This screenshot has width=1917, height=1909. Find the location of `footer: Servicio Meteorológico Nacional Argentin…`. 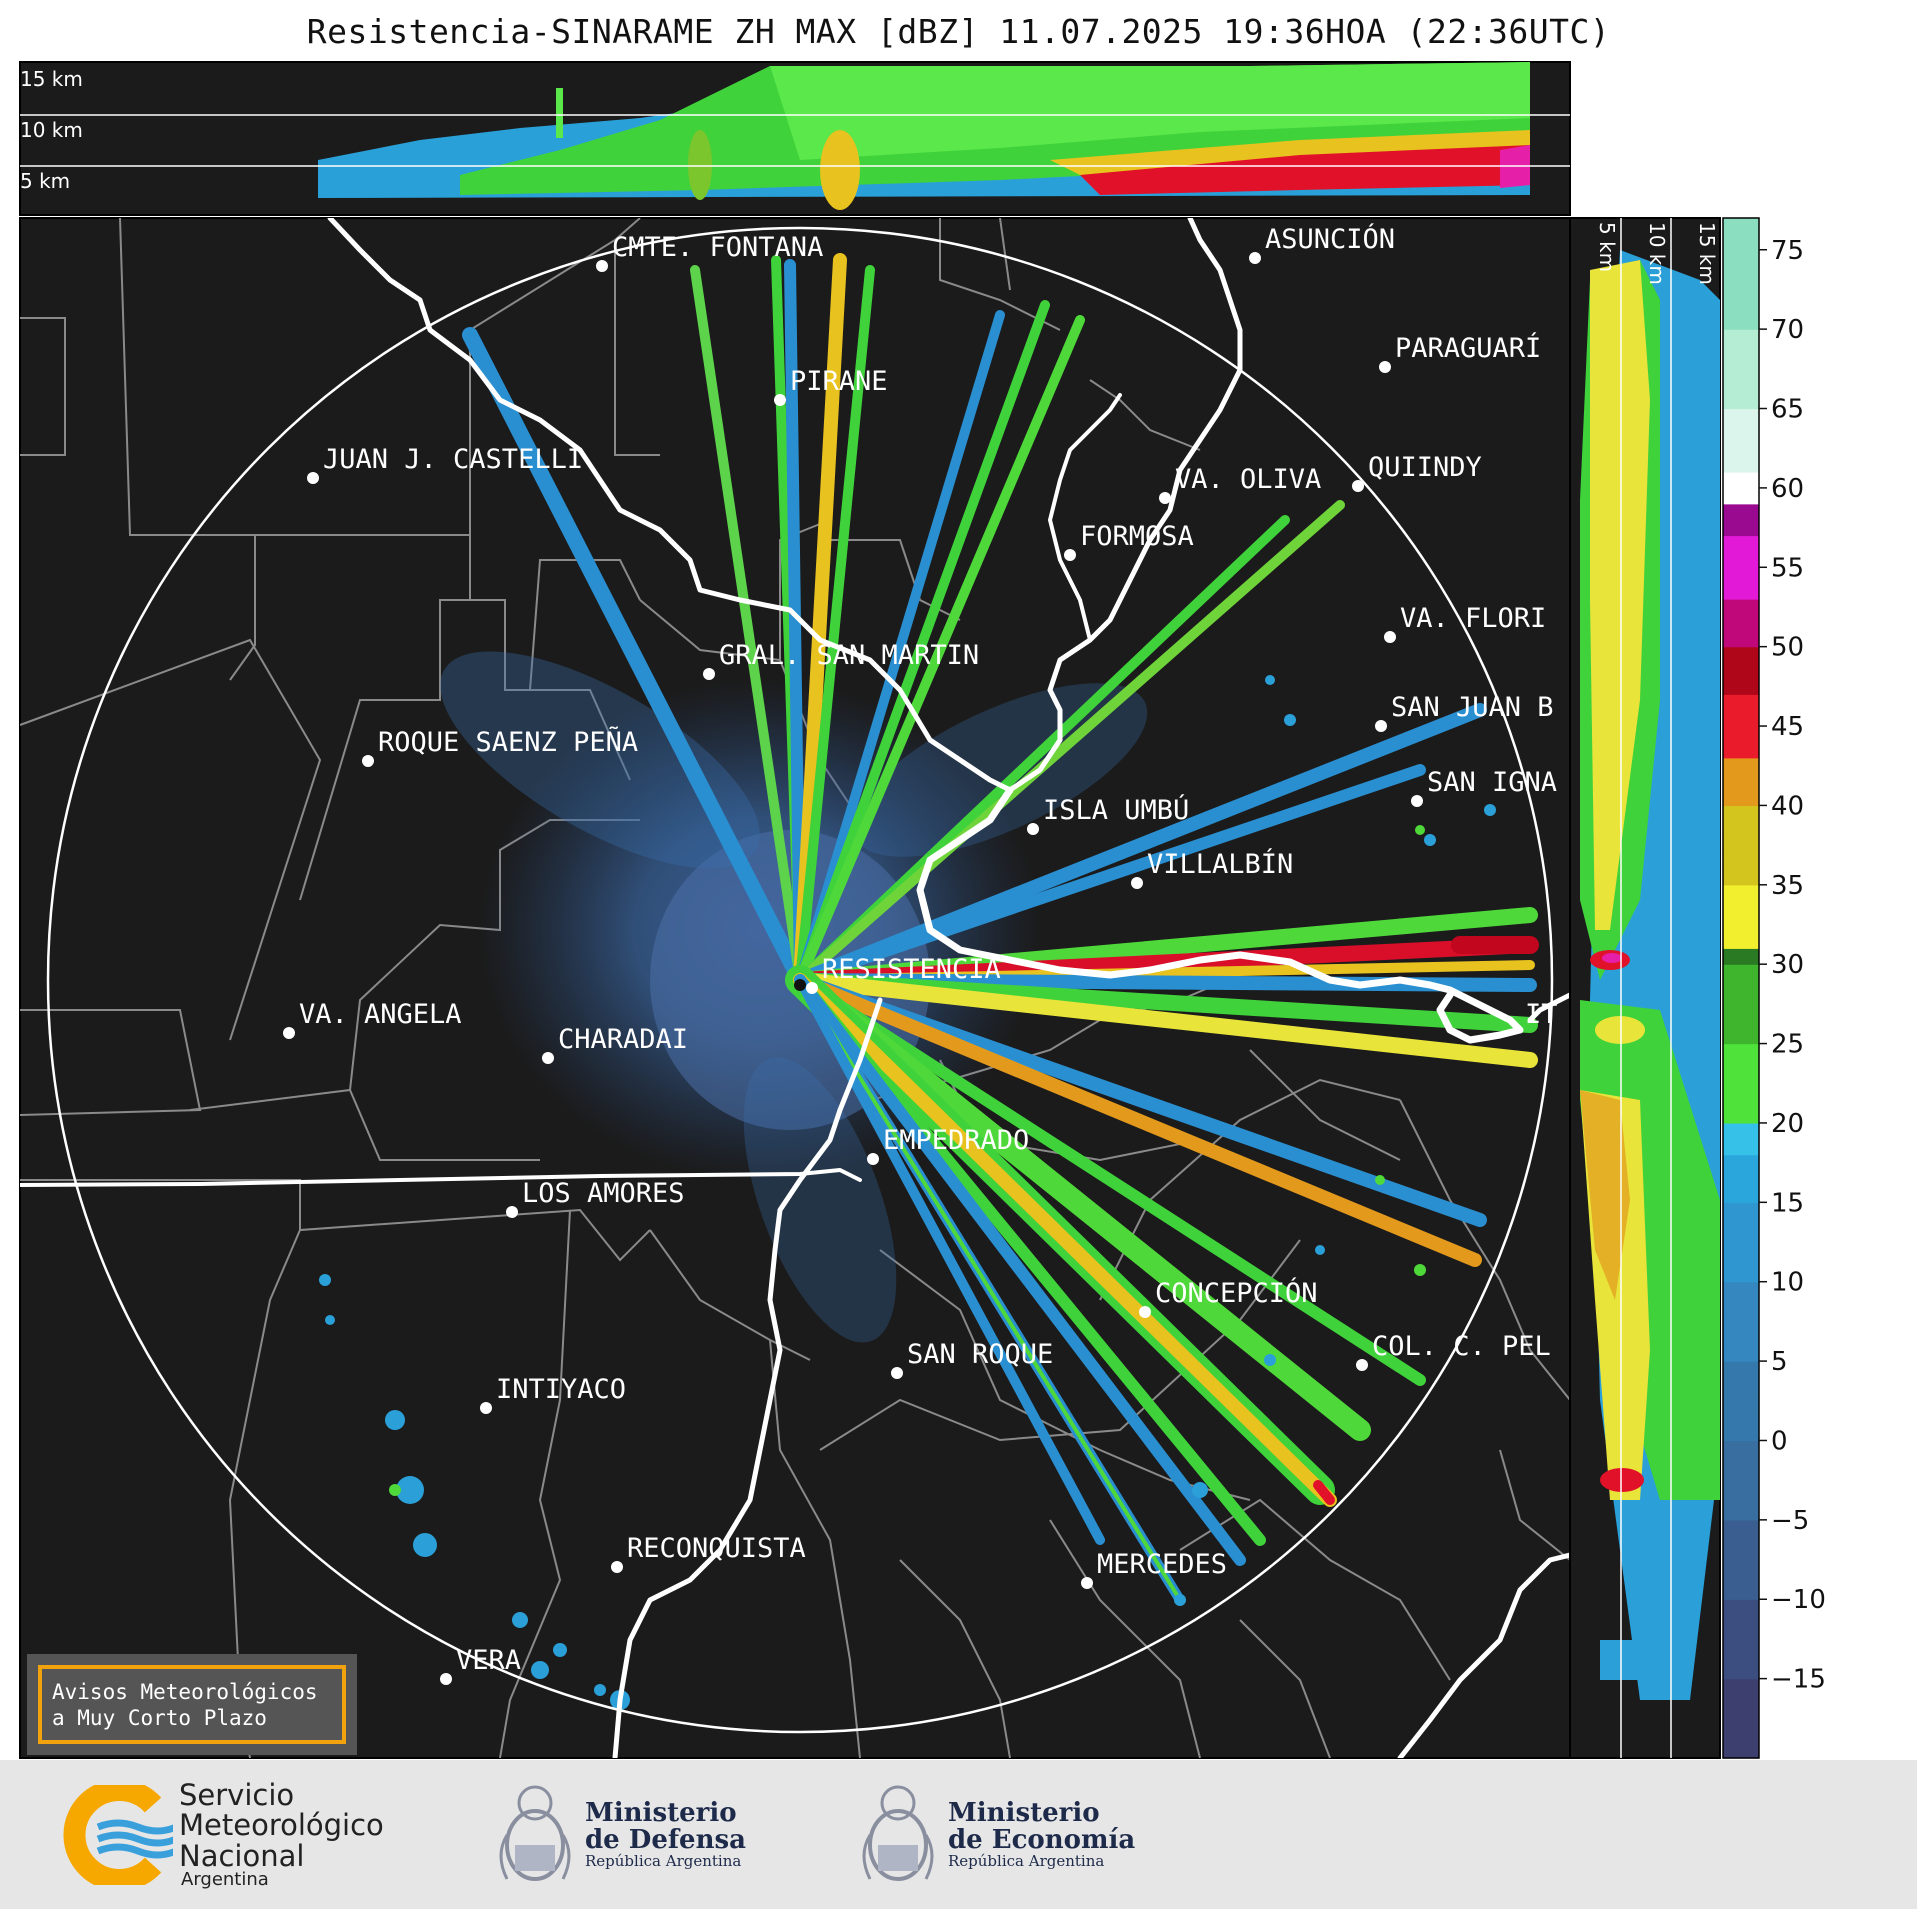

footer: Servicio Meteorológico Nacional Argentin… is located at coordinates (958, 1834).